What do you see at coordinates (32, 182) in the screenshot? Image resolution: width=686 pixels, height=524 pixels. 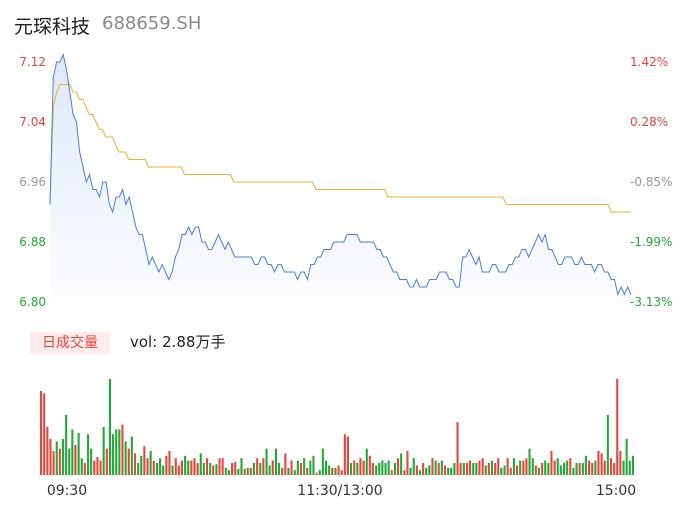 I see `price-axis: 7.12 7.04 6.96 6.88 6.80` at bounding box center [32, 182].